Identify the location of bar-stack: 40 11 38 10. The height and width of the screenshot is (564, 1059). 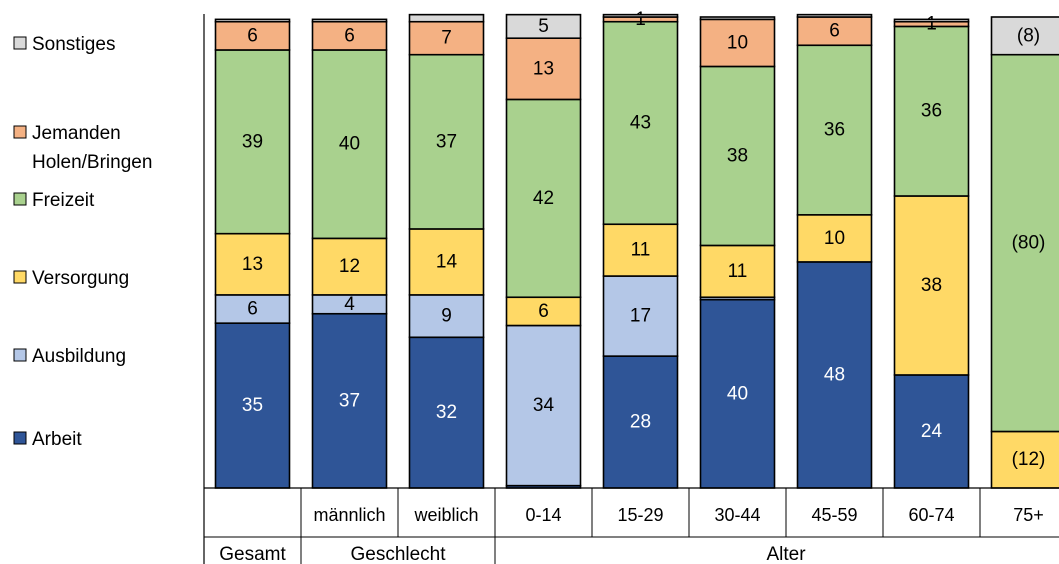
(737, 252).